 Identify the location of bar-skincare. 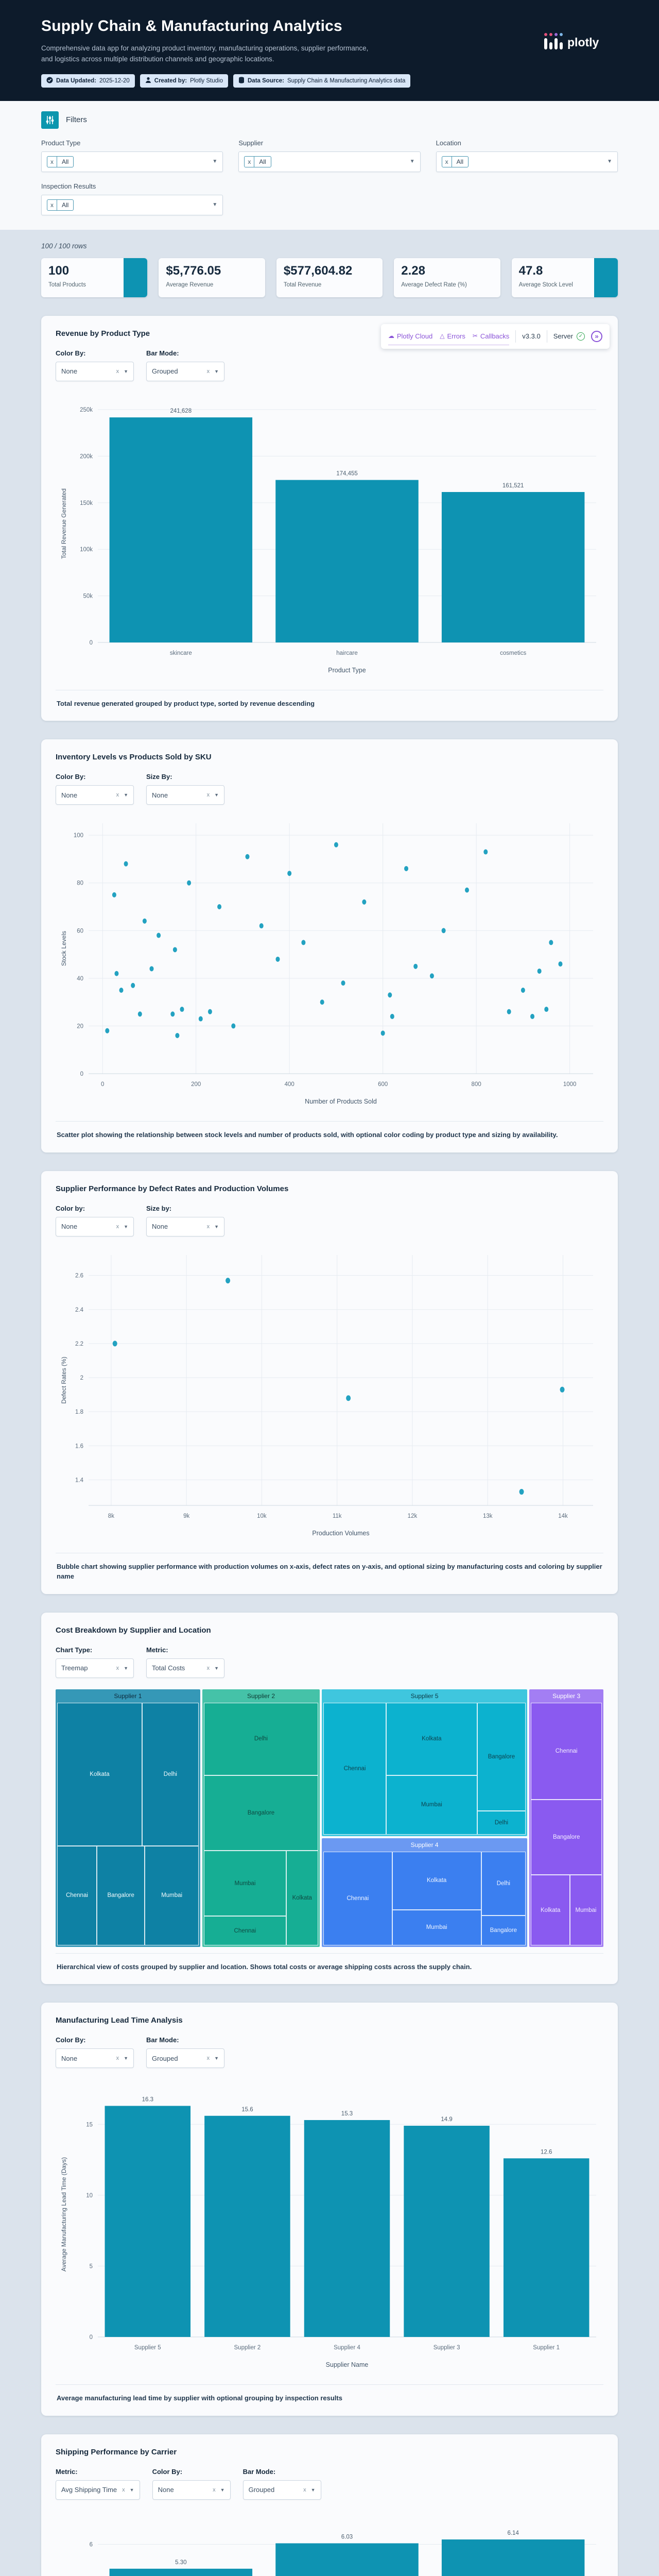
(181, 529).